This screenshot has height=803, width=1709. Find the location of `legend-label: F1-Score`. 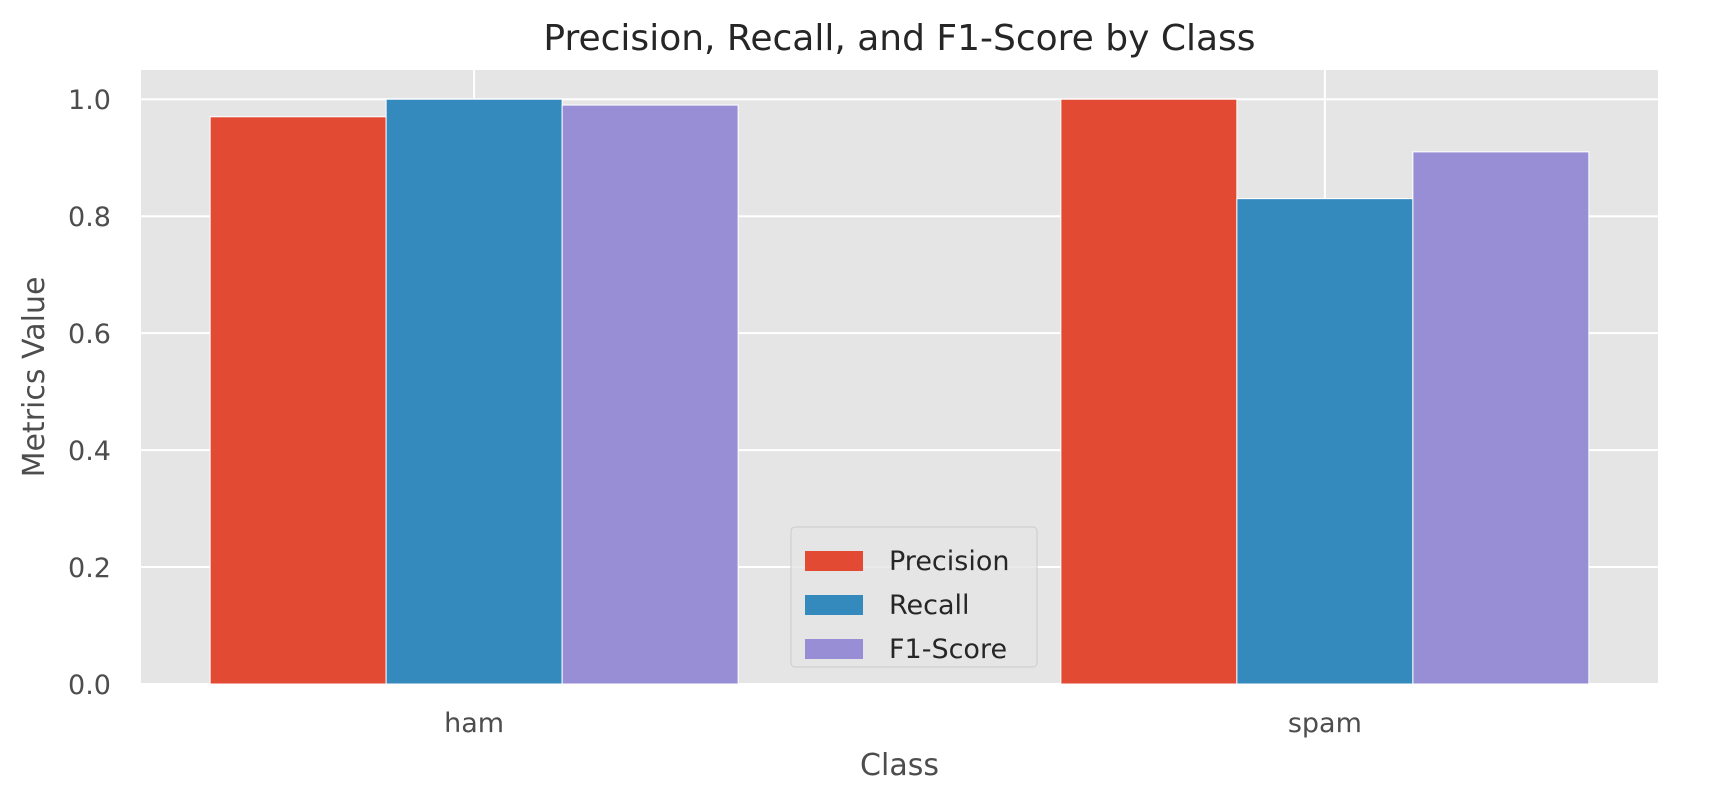

legend-label: F1-Score is located at coordinates (948, 649).